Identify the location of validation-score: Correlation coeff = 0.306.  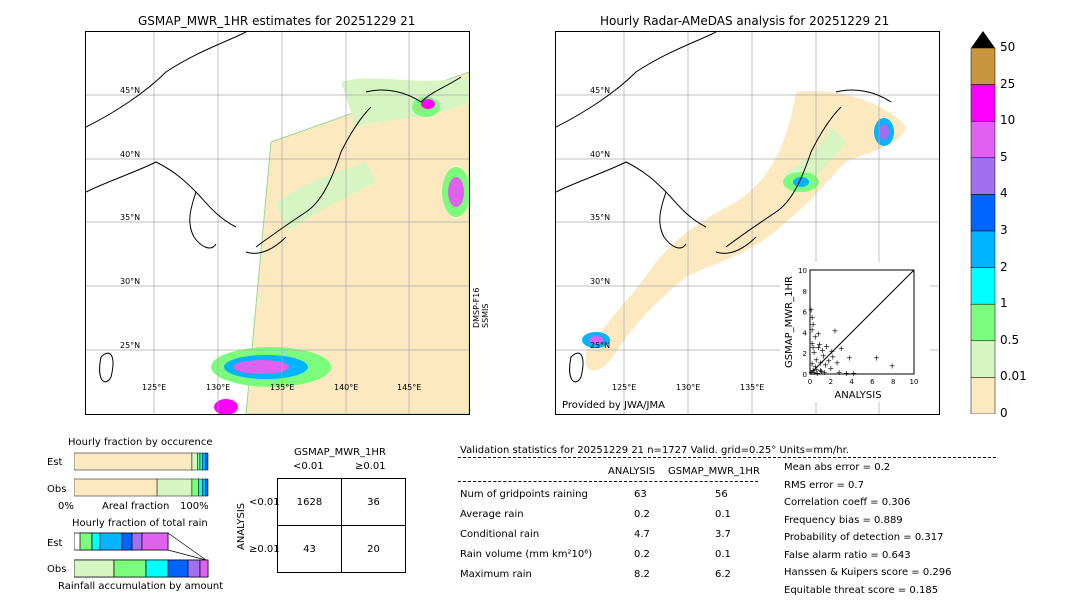
(847, 502).